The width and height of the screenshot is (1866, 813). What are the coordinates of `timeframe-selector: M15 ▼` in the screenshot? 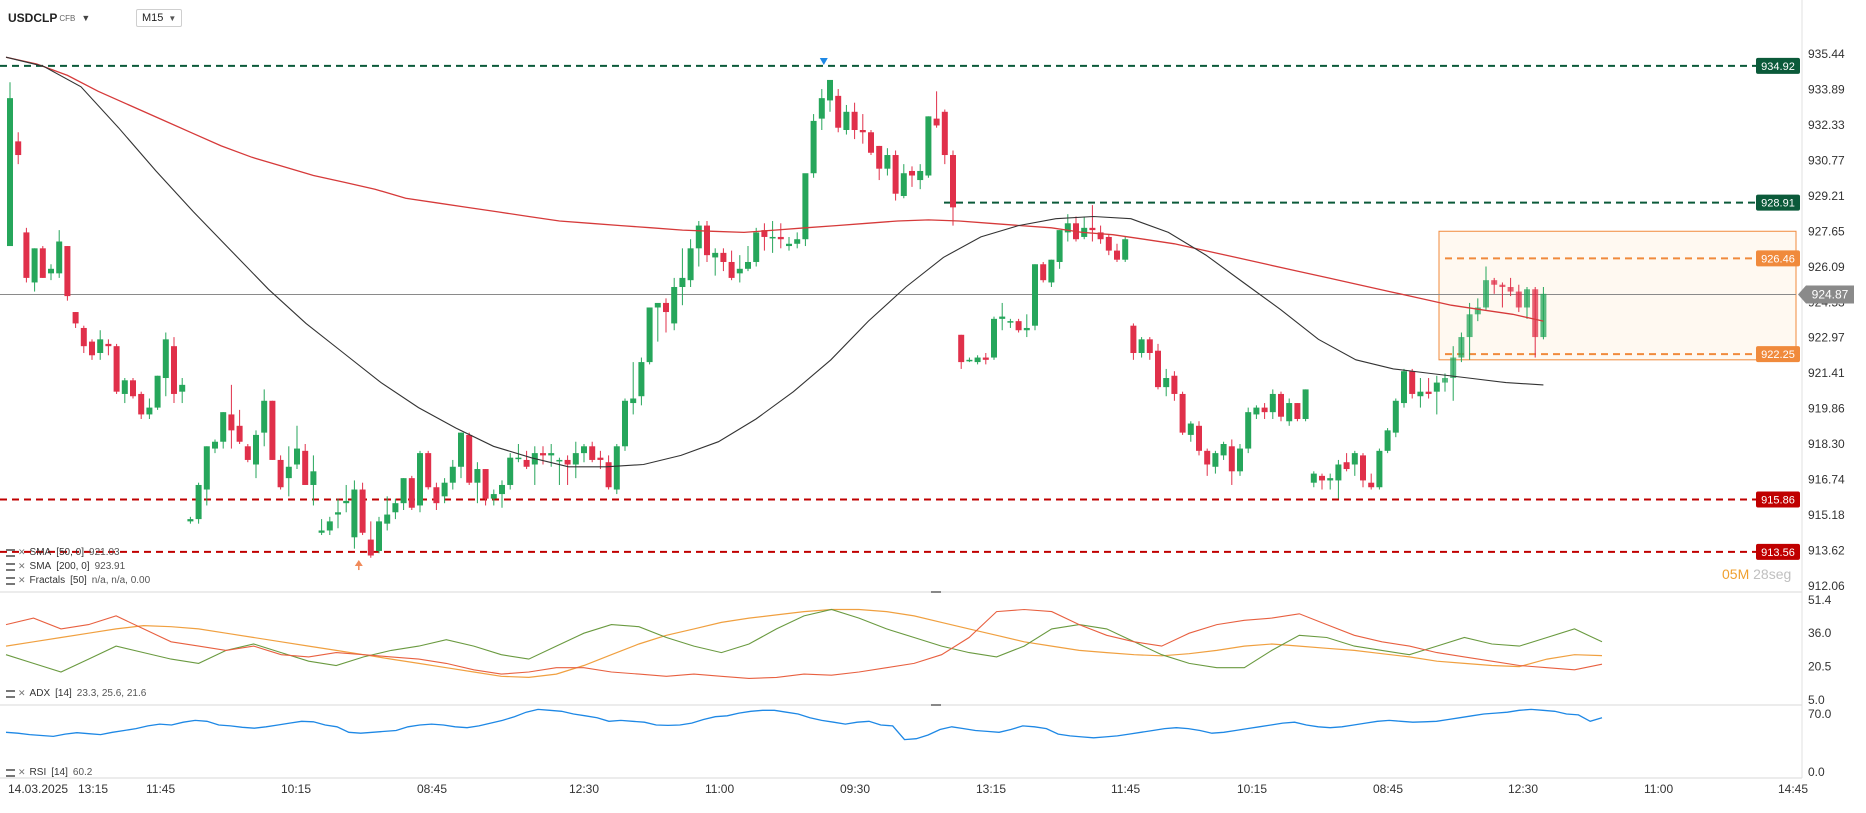 It's located at (159, 18).